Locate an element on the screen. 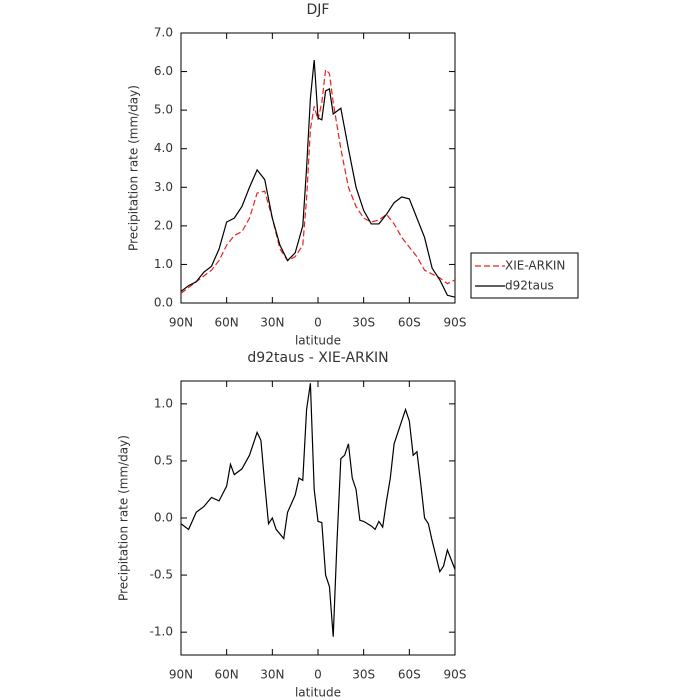 This screenshot has height=700, width=700. chart-title: DJF is located at coordinates (318, 10).